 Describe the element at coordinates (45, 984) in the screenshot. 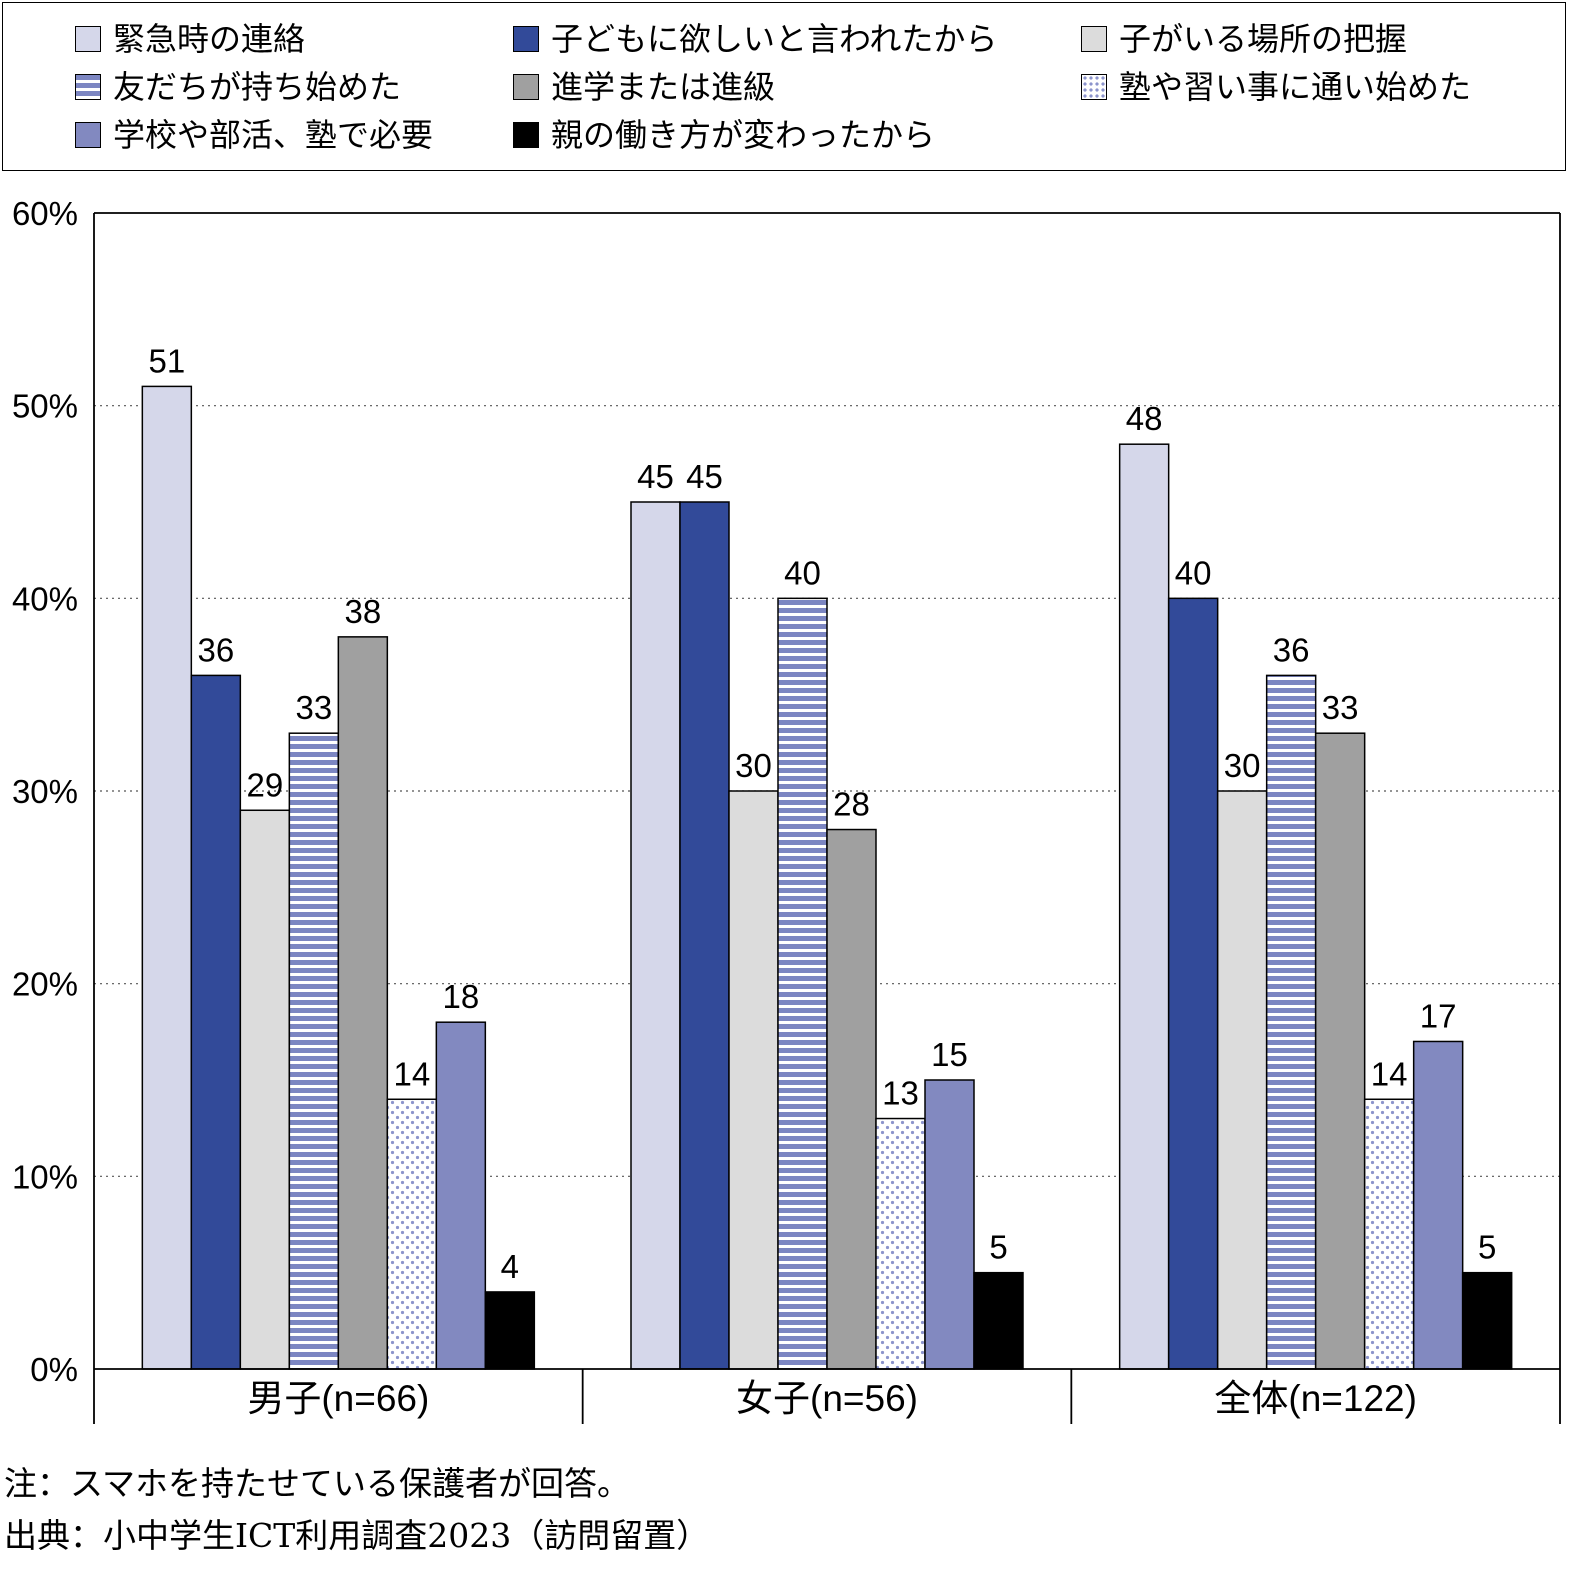

I see `y-tick-label: 20%` at that location.